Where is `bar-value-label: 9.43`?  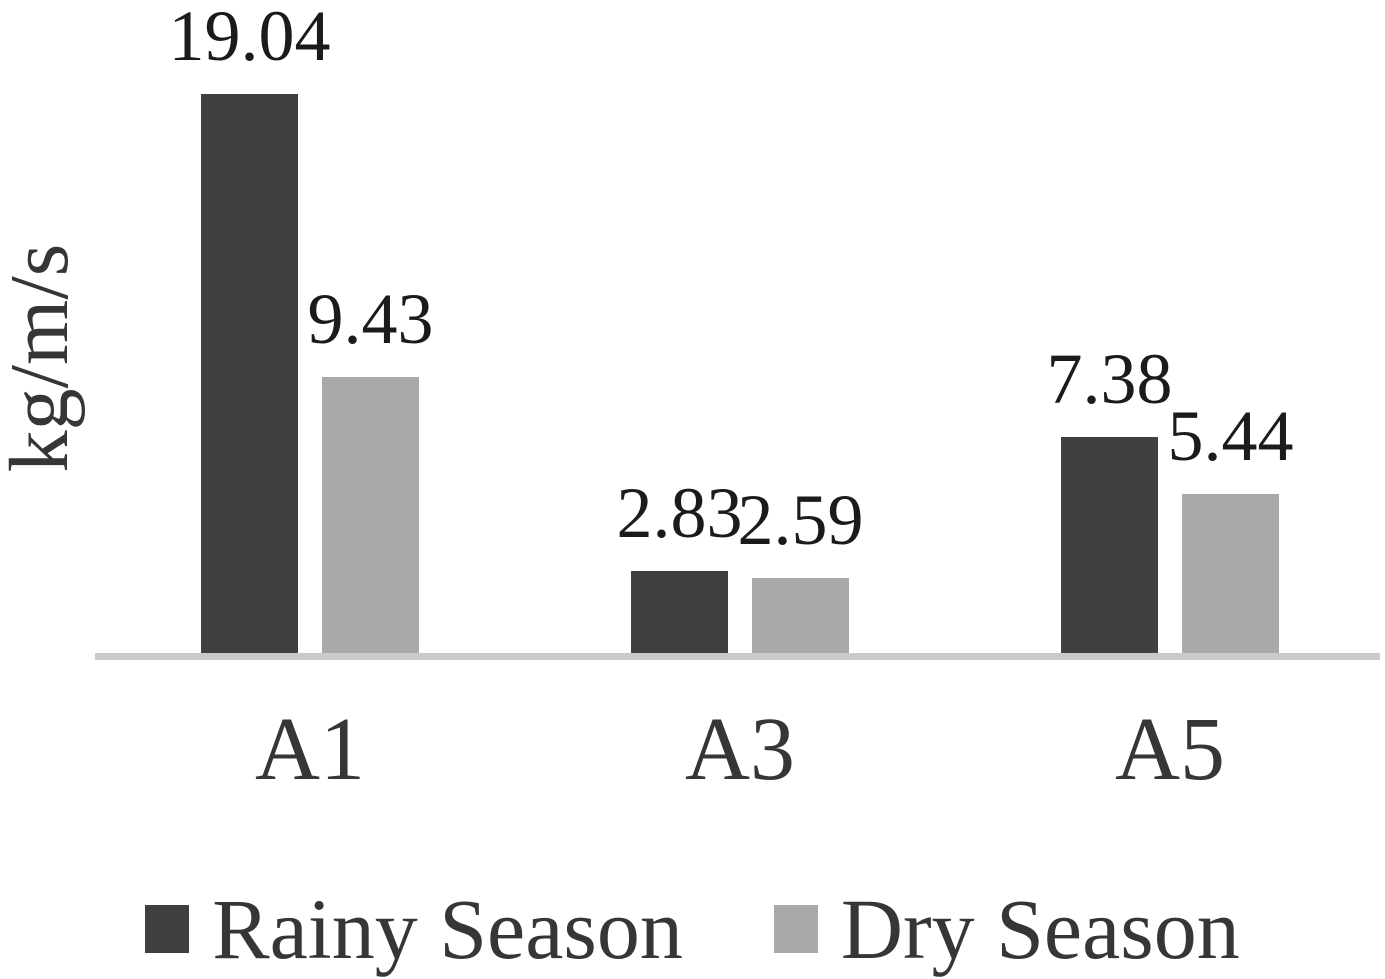 bar-value-label: 9.43 is located at coordinates (370, 318).